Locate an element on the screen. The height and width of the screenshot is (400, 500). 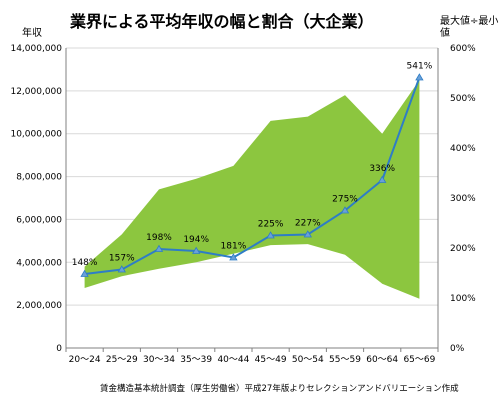
ratio-data-label: 181% is located at coordinates (234, 247).